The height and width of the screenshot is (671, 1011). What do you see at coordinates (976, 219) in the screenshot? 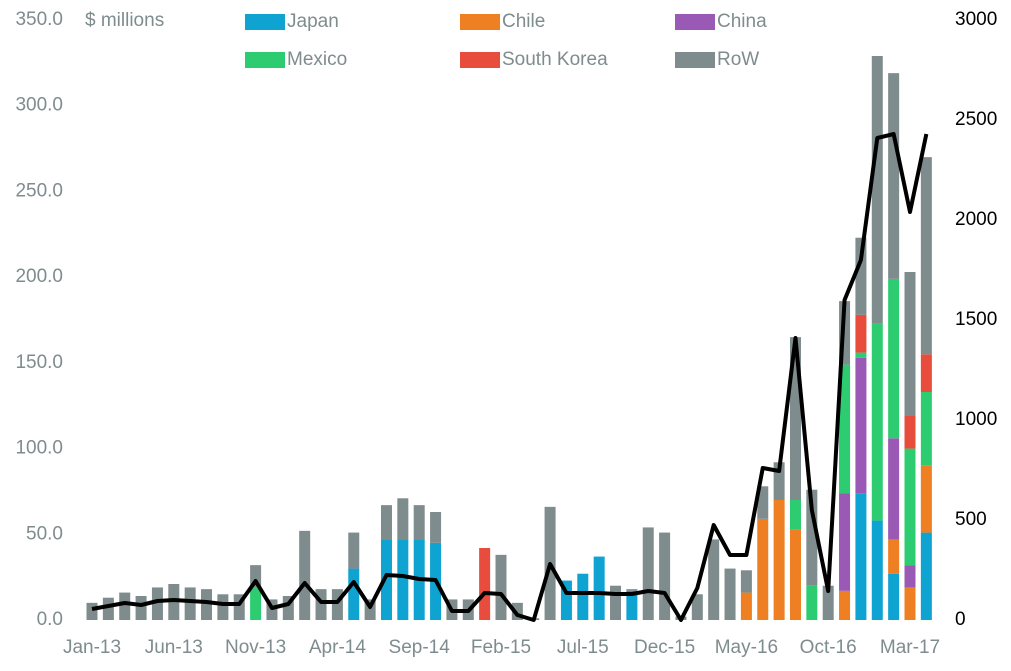
I see `y2-tick-label: 2000` at bounding box center [976, 219].